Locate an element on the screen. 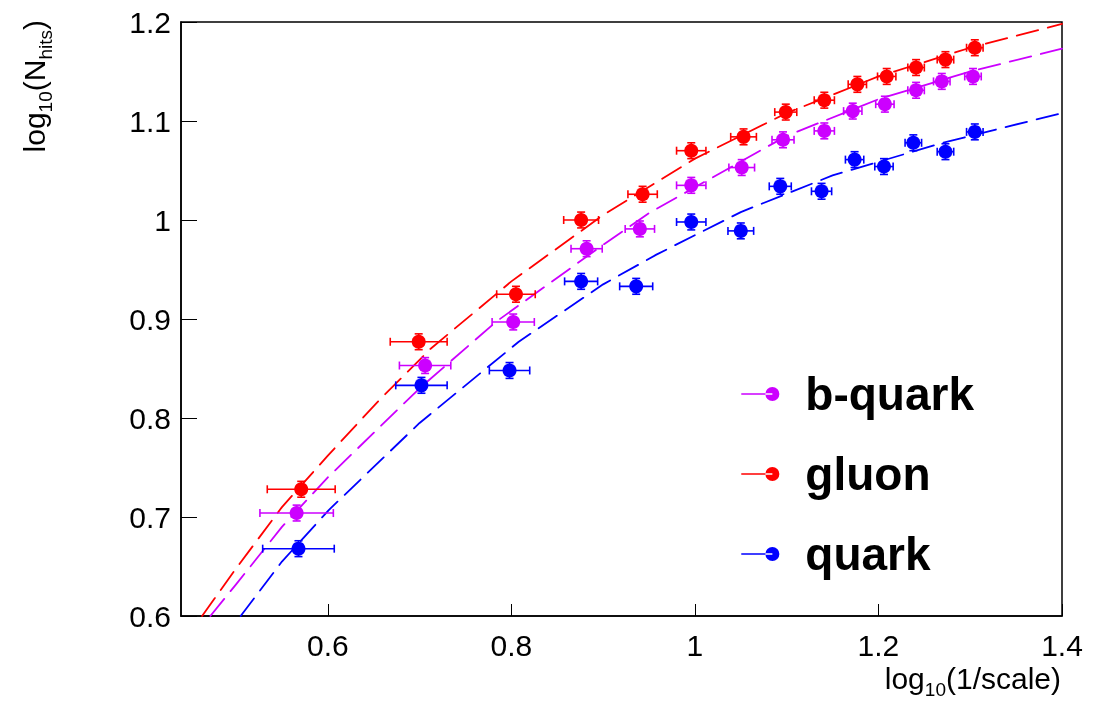  x-tick-label: 1.2 is located at coordinates (878, 645).